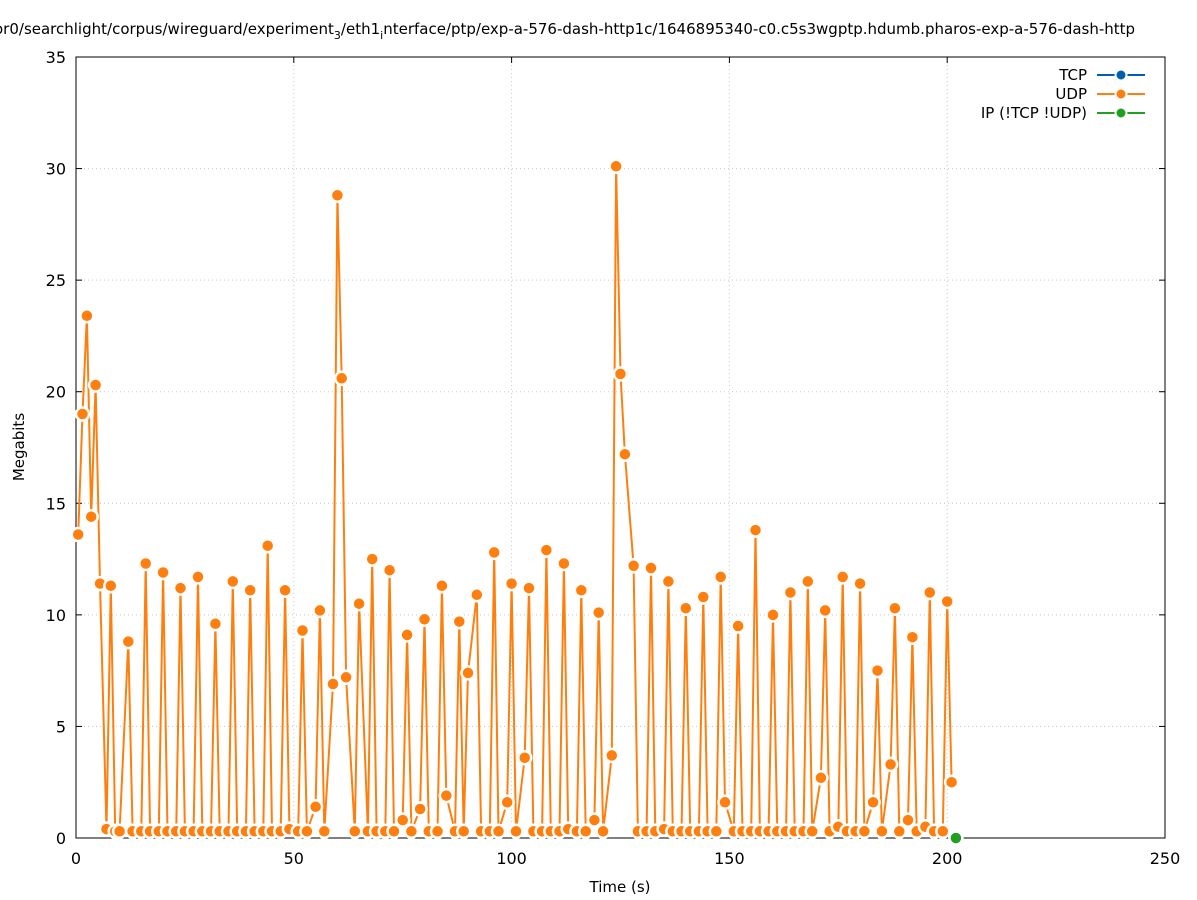  I want to click on y-tick-label: 25, so click(56, 280).